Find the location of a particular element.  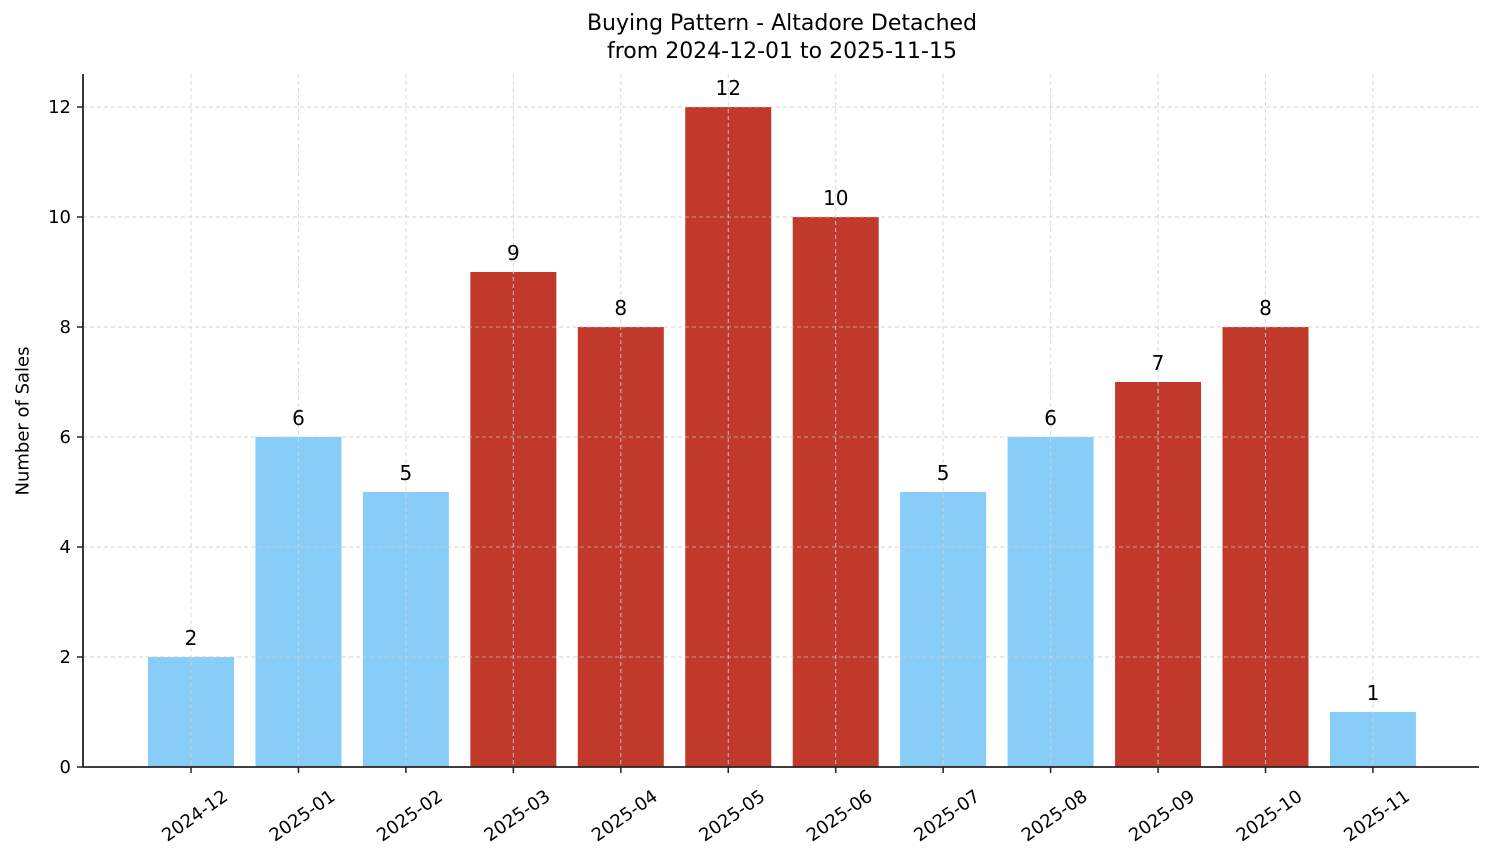

bar-value-label: 1 is located at coordinates (1373, 693).